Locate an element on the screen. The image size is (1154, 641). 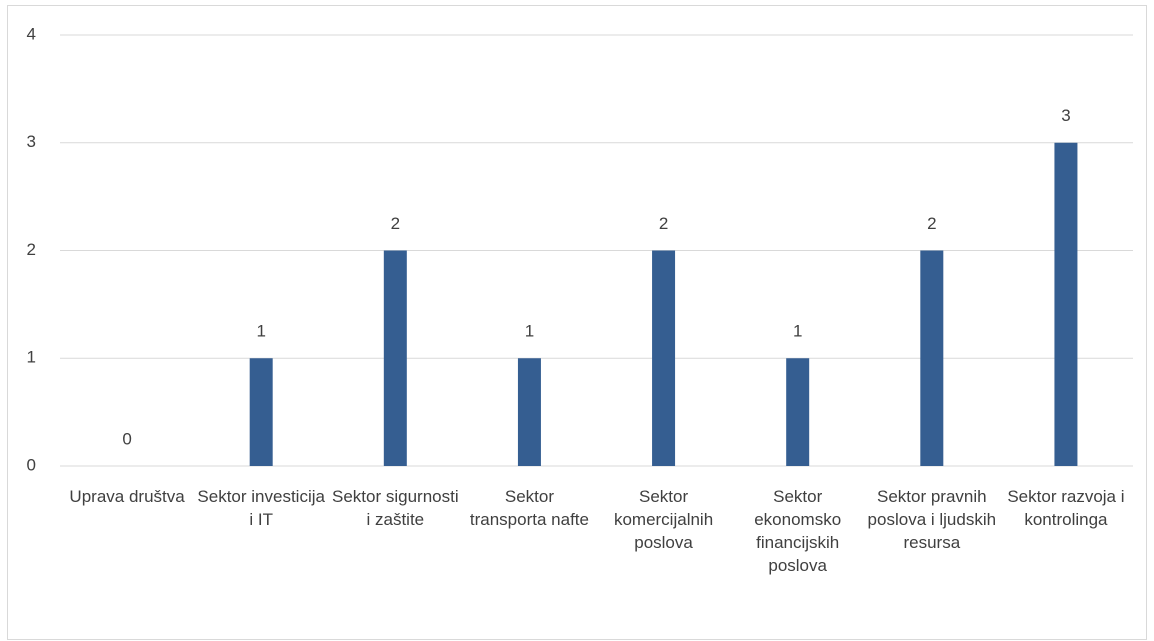
x-tick-label: Sektor sigurnosti i zaštite is located at coordinates (395, 508).